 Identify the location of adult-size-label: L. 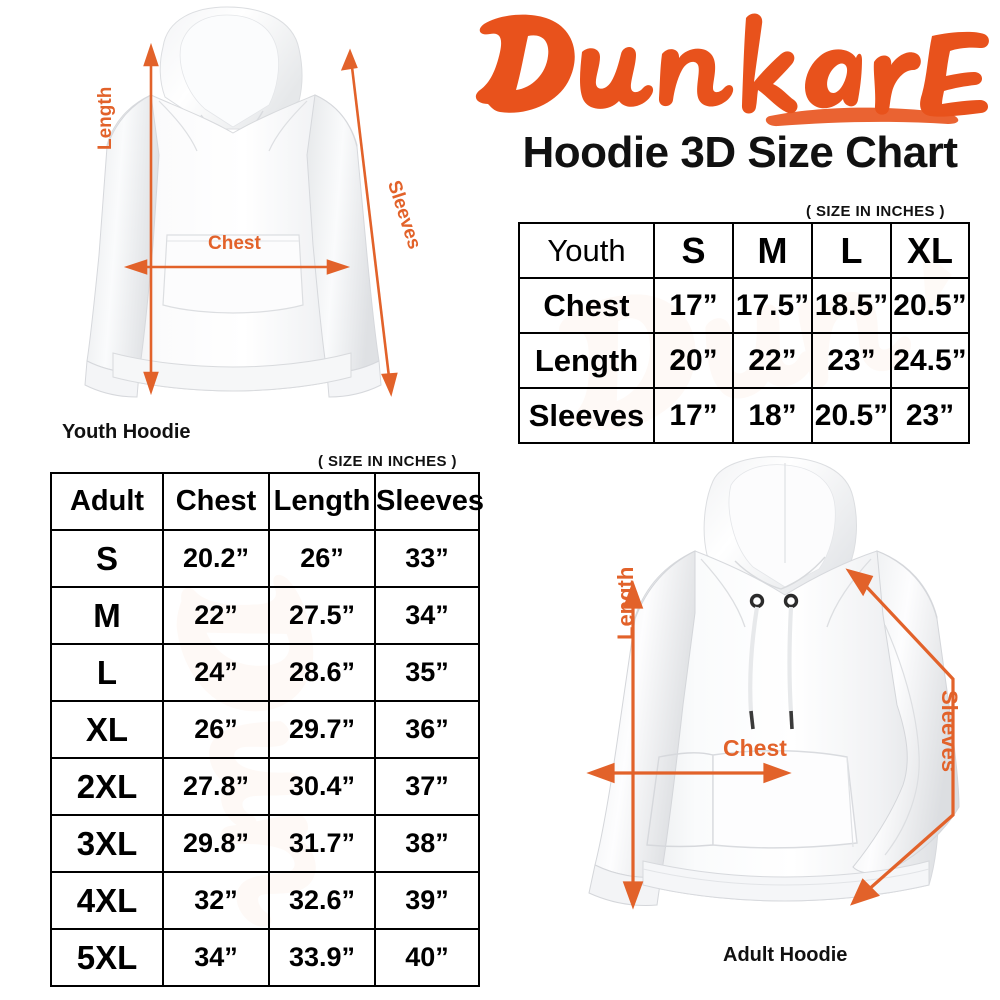
(107, 672).